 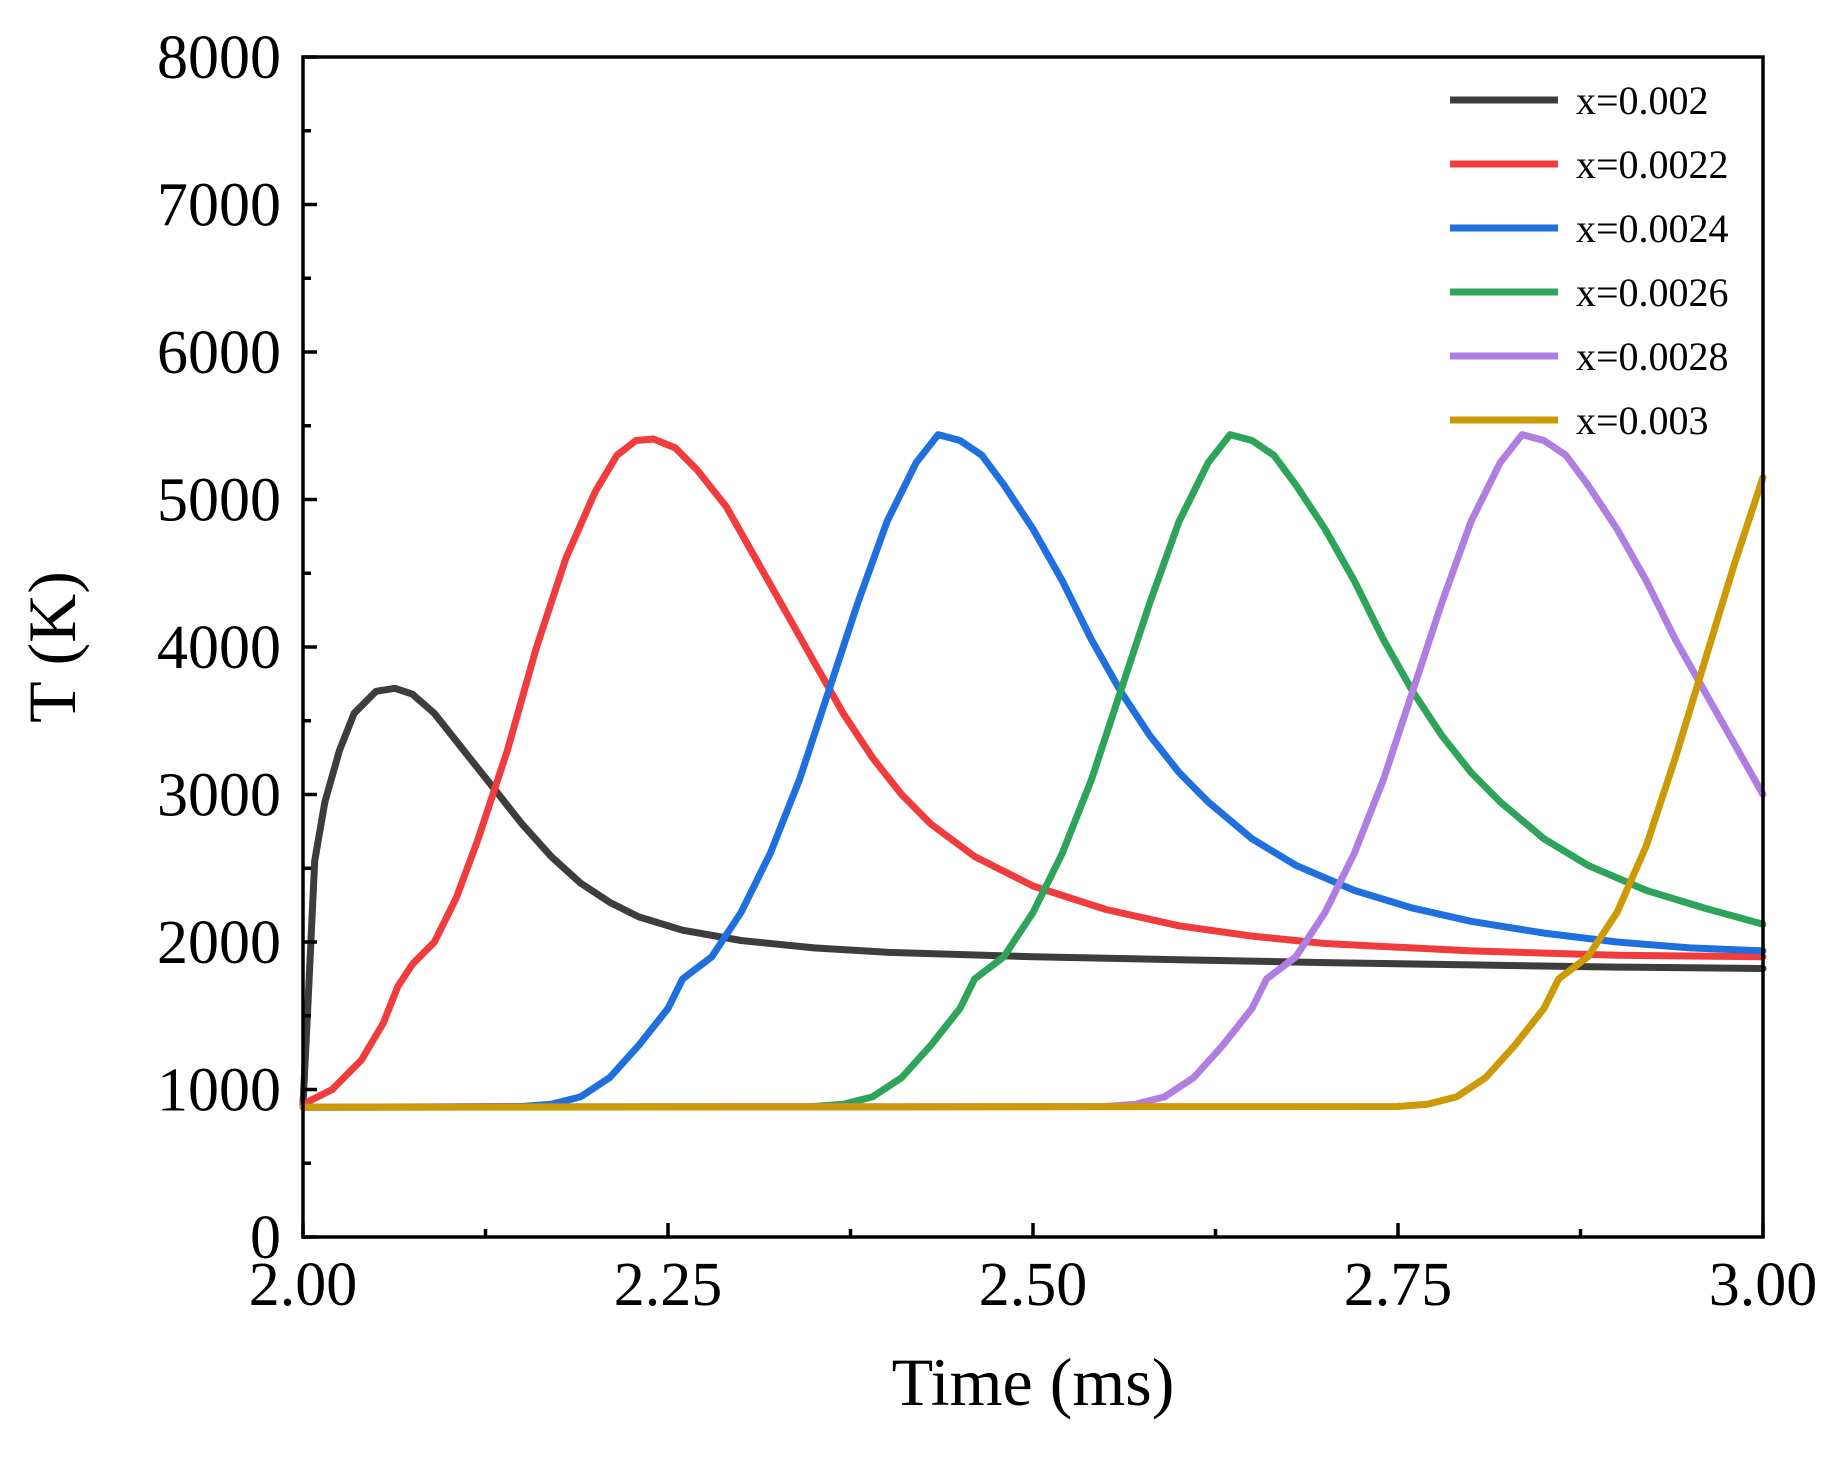 What do you see at coordinates (1642, 420) in the screenshot?
I see `legend-label: x=0.003` at bounding box center [1642, 420].